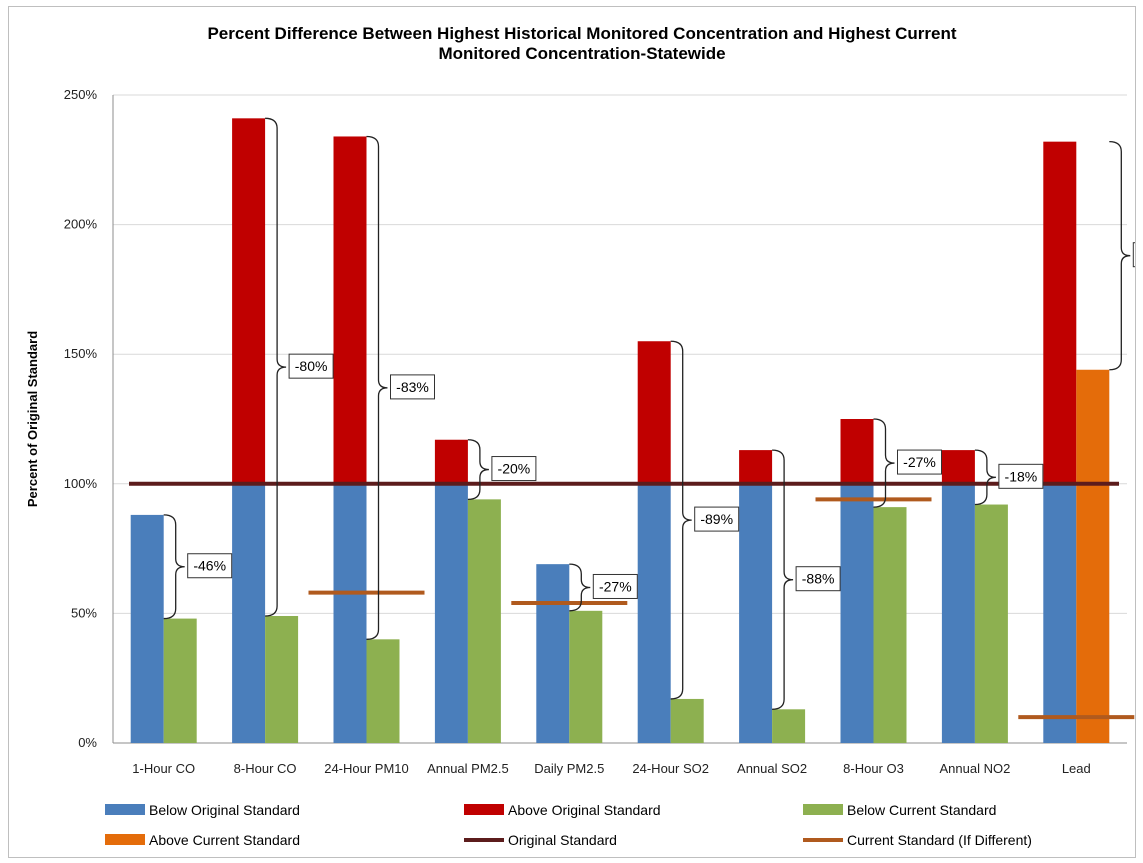 This screenshot has height=863, width=1143. I want to click on current-bar-above, so click(1093, 556).